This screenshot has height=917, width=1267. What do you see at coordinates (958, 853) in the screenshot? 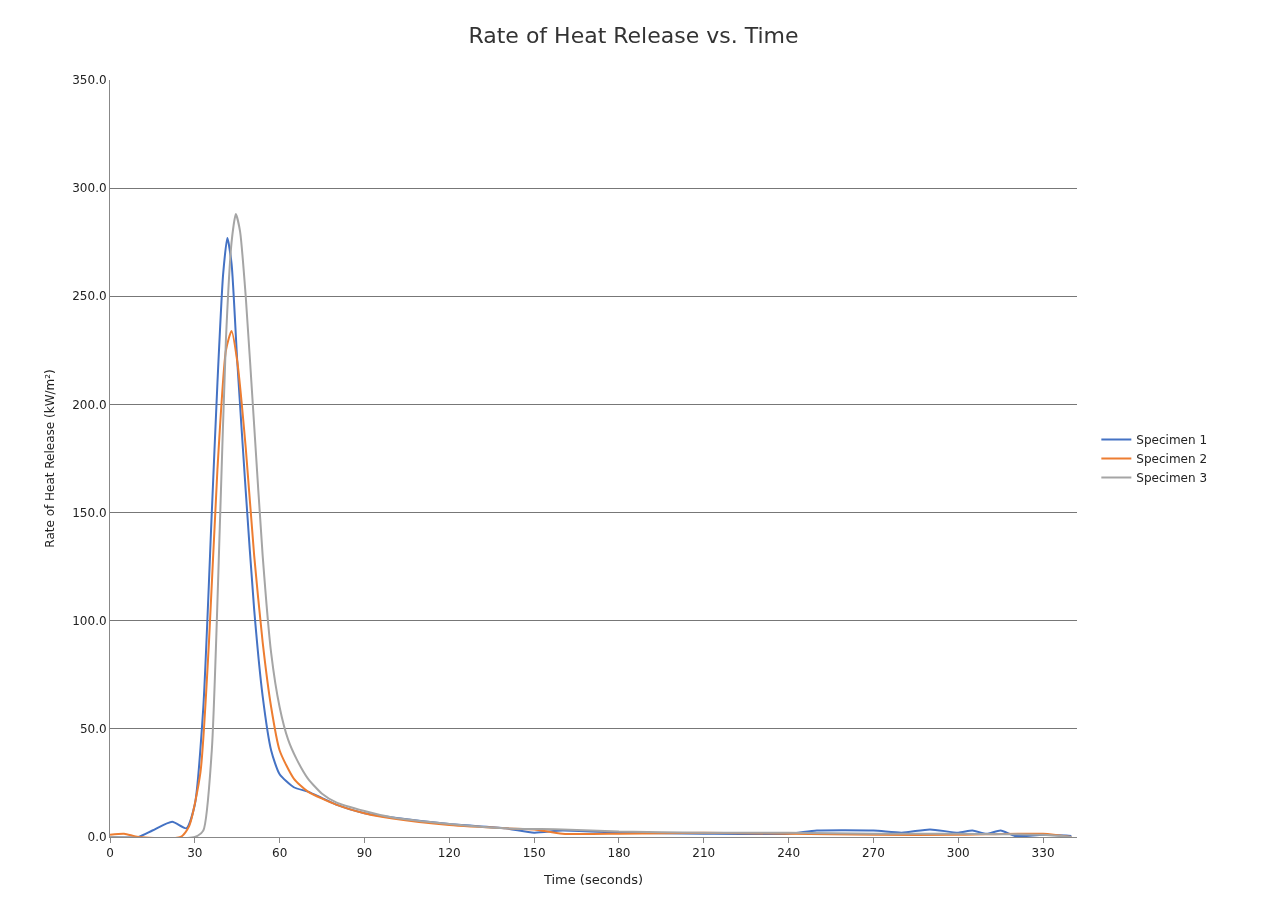
I see `x-tick-label: 300` at bounding box center [958, 853].